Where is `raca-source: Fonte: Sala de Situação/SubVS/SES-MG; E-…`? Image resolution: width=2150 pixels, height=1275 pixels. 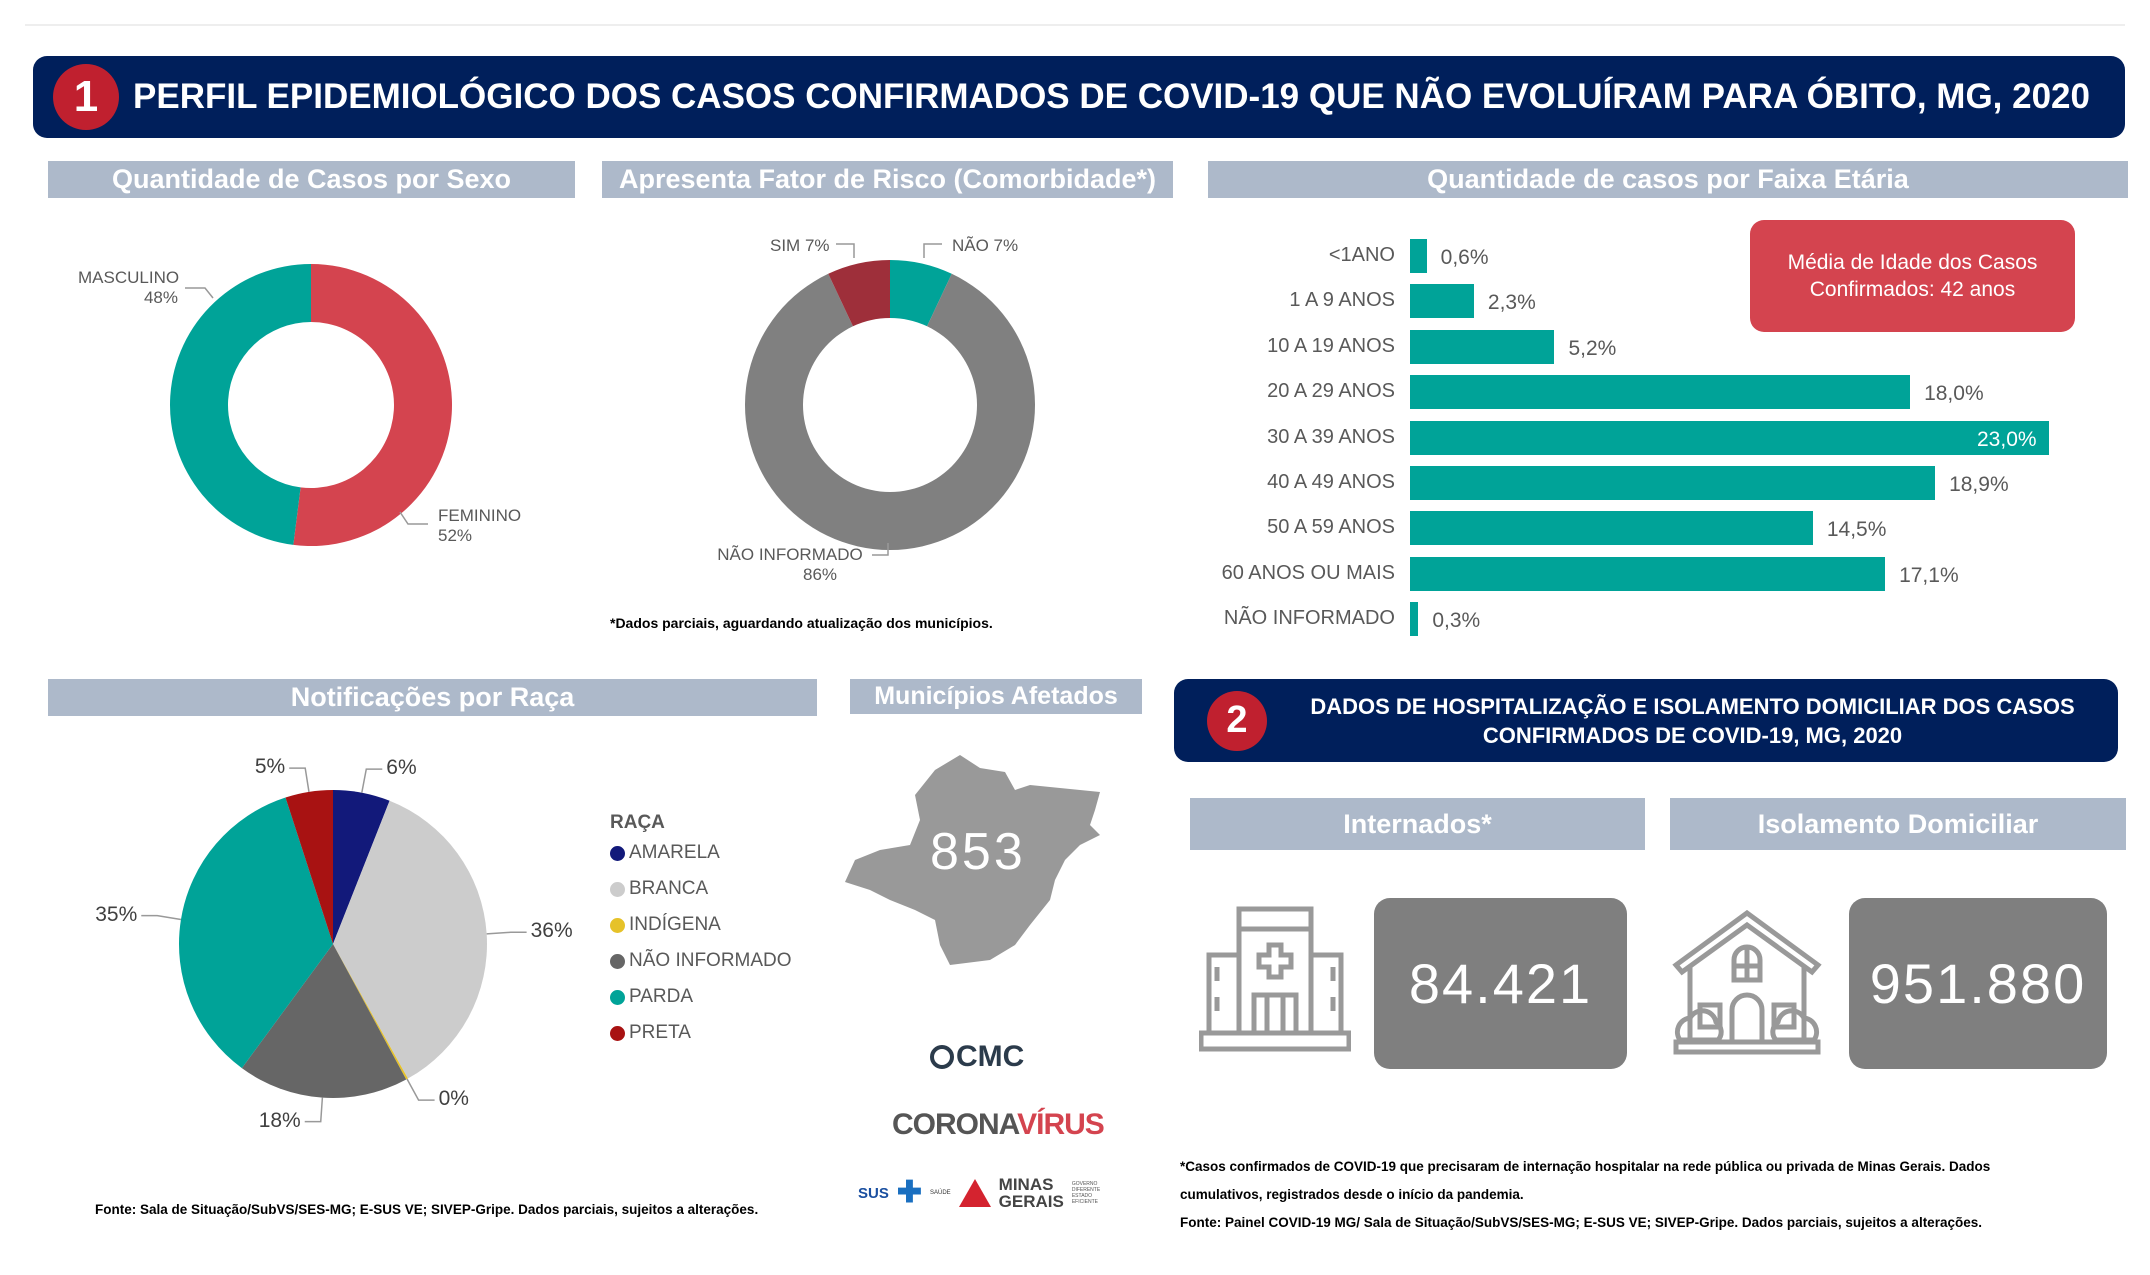 raca-source: Fonte: Sala de Situação/SubVS/SES-MG; E-… is located at coordinates (427, 1209).